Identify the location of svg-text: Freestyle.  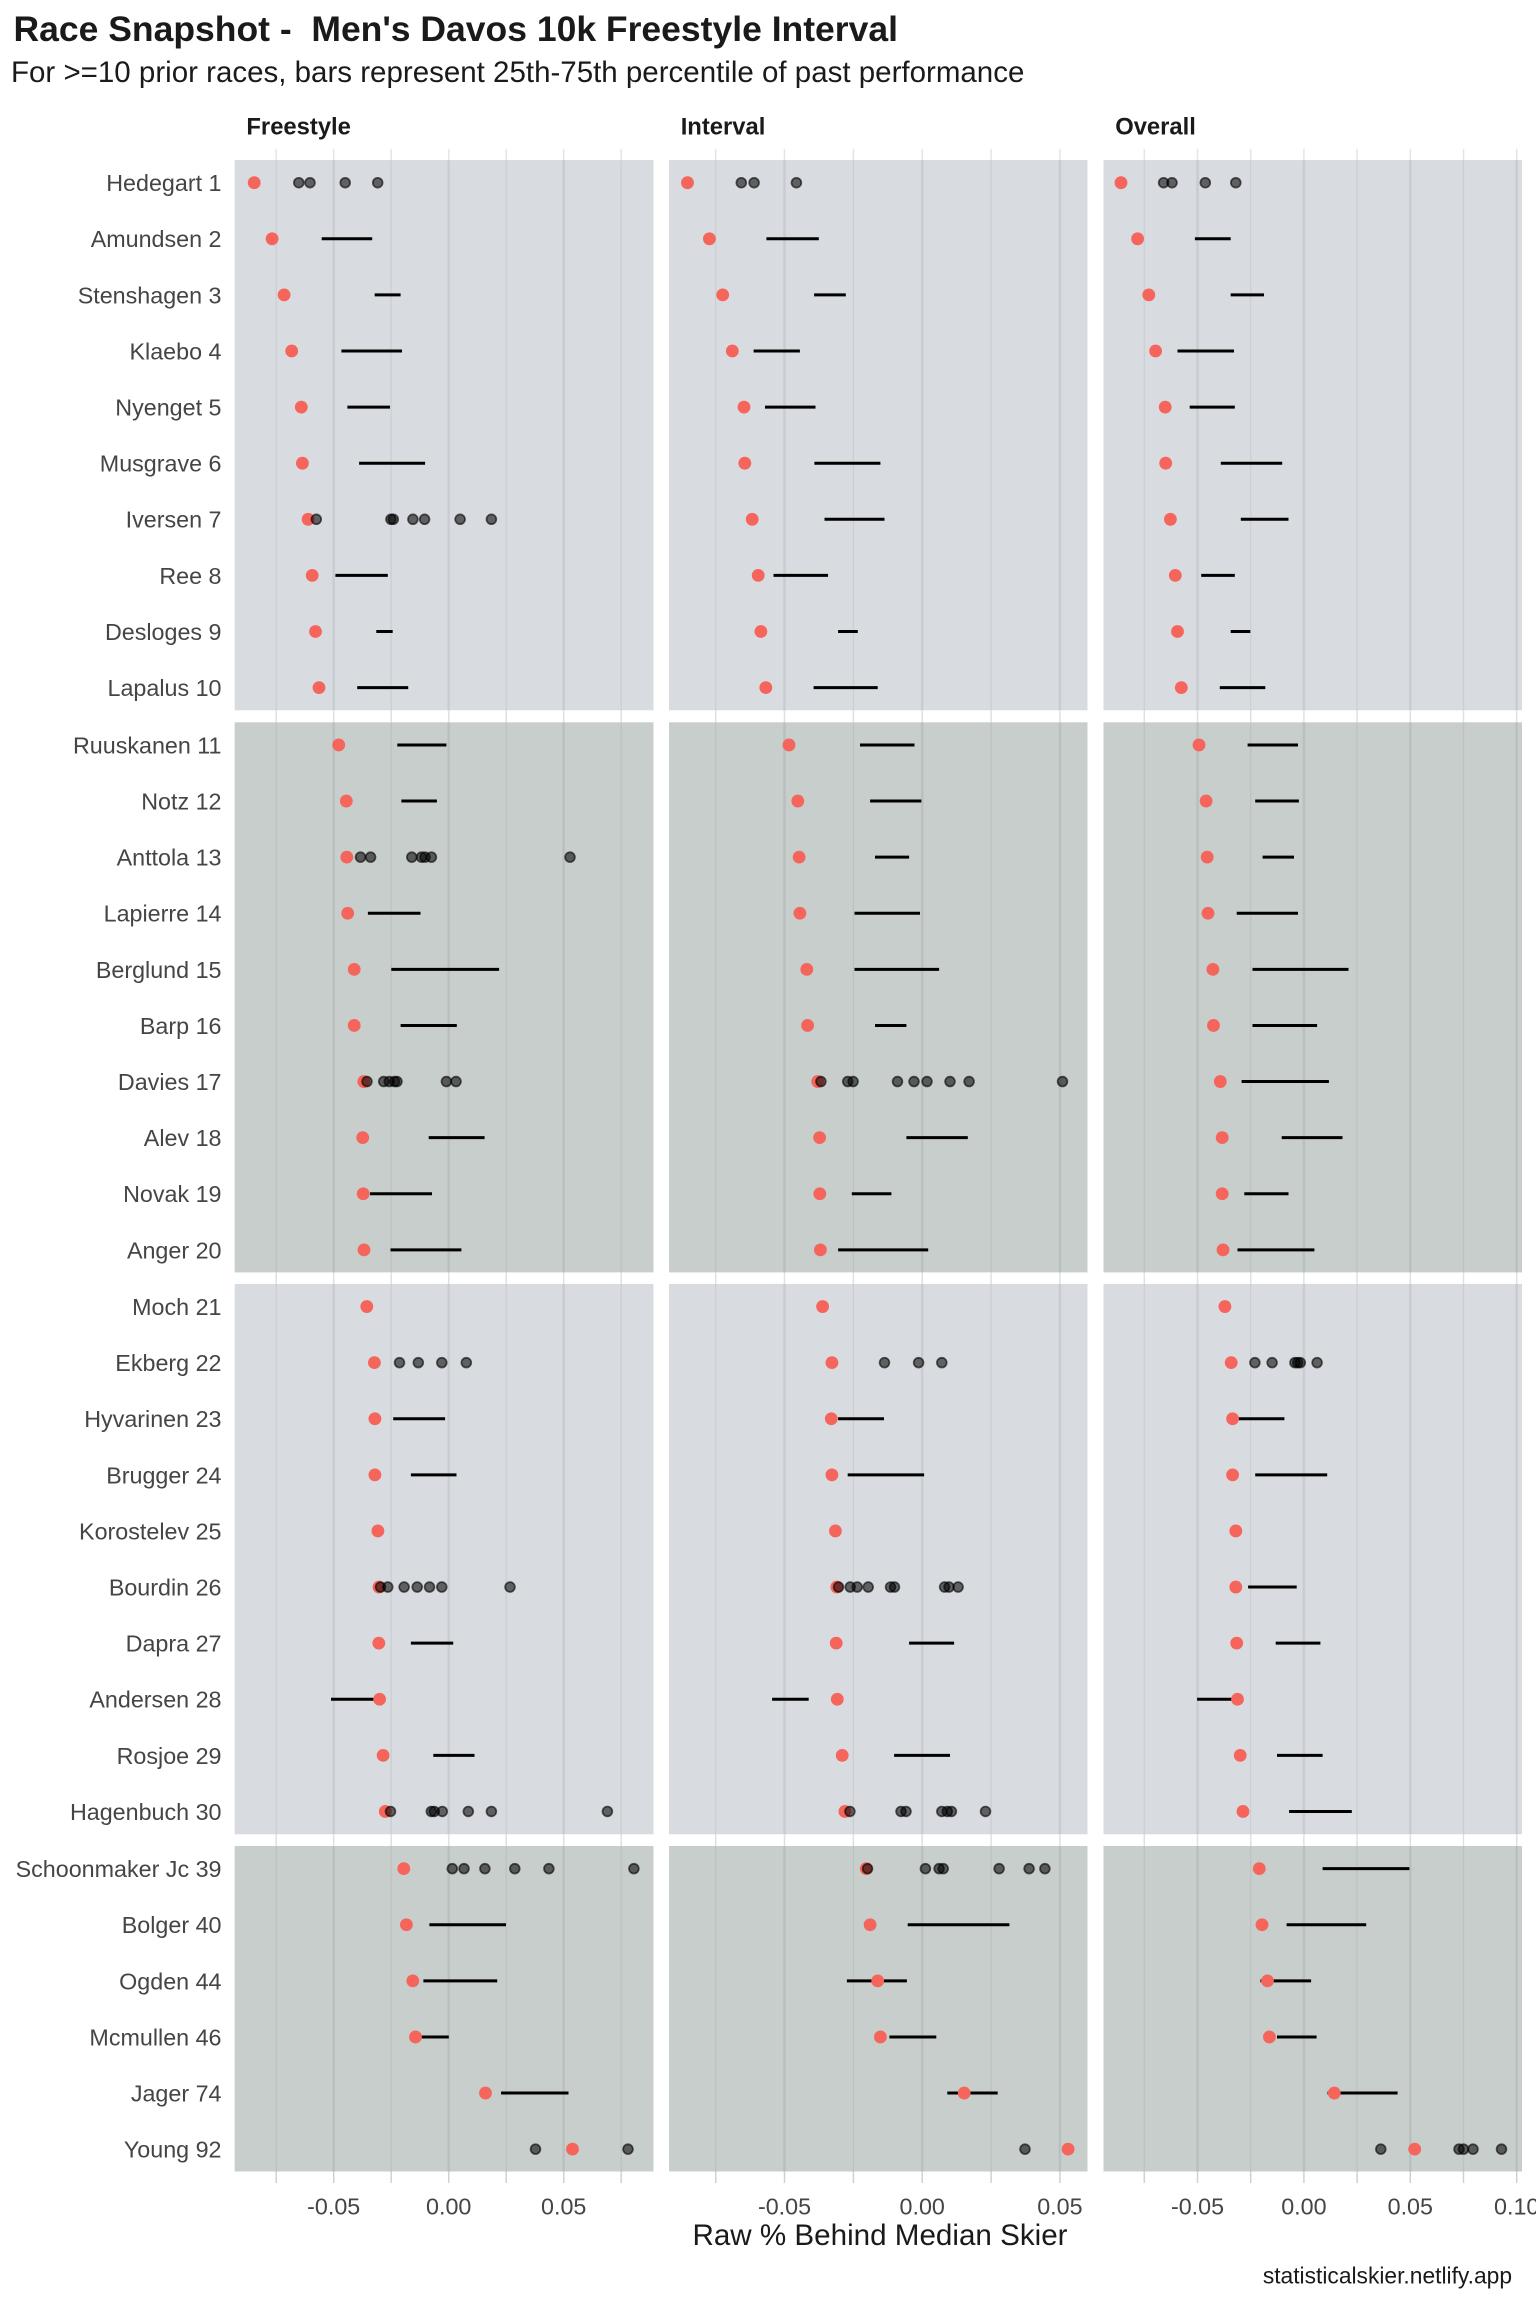
(298, 127).